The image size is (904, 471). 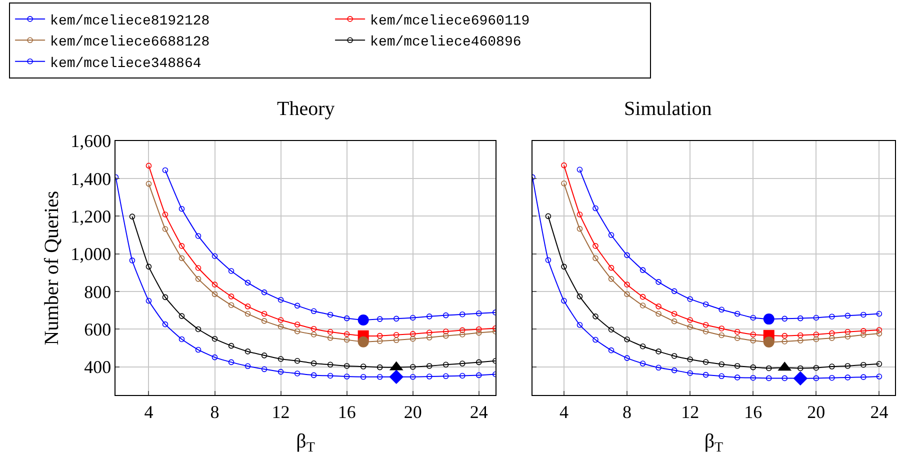 What do you see at coordinates (450, 21) in the screenshot?
I see `legend-label: kem/mceliece6960119` at bounding box center [450, 21].